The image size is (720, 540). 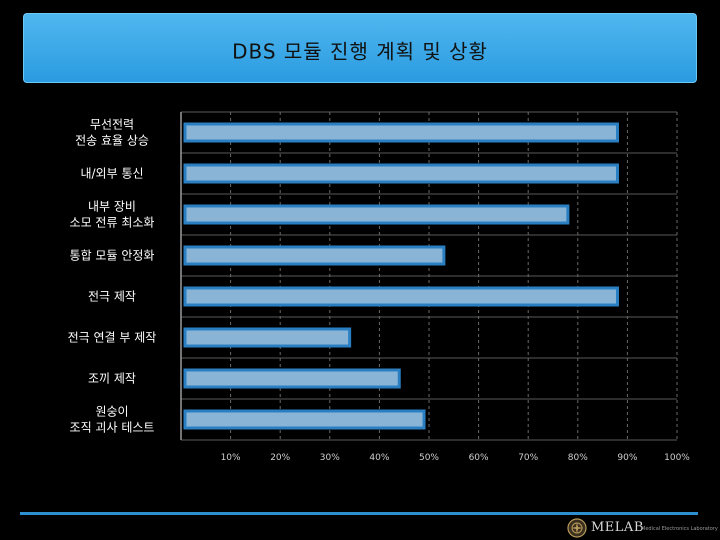 What do you see at coordinates (359, 513) in the screenshot?
I see `footer-line` at bounding box center [359, 513].